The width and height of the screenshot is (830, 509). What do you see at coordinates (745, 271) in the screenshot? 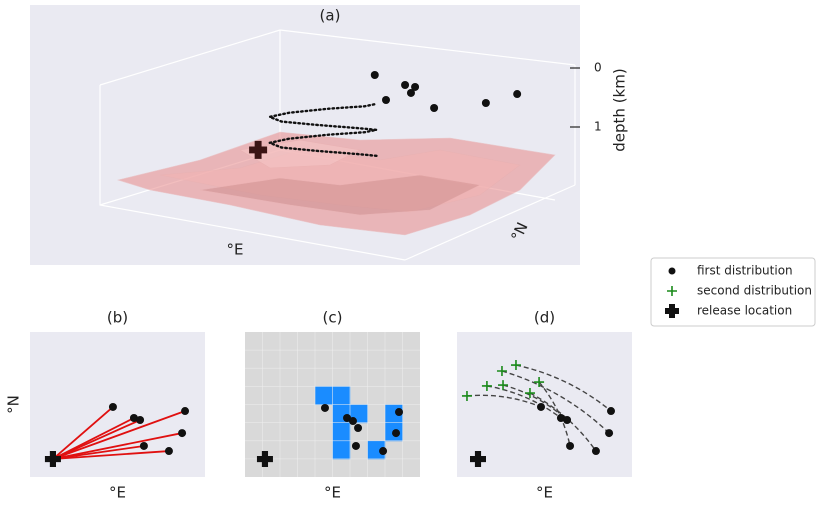
I see `legend-label: first distribution` at bounding box center [745, 271].